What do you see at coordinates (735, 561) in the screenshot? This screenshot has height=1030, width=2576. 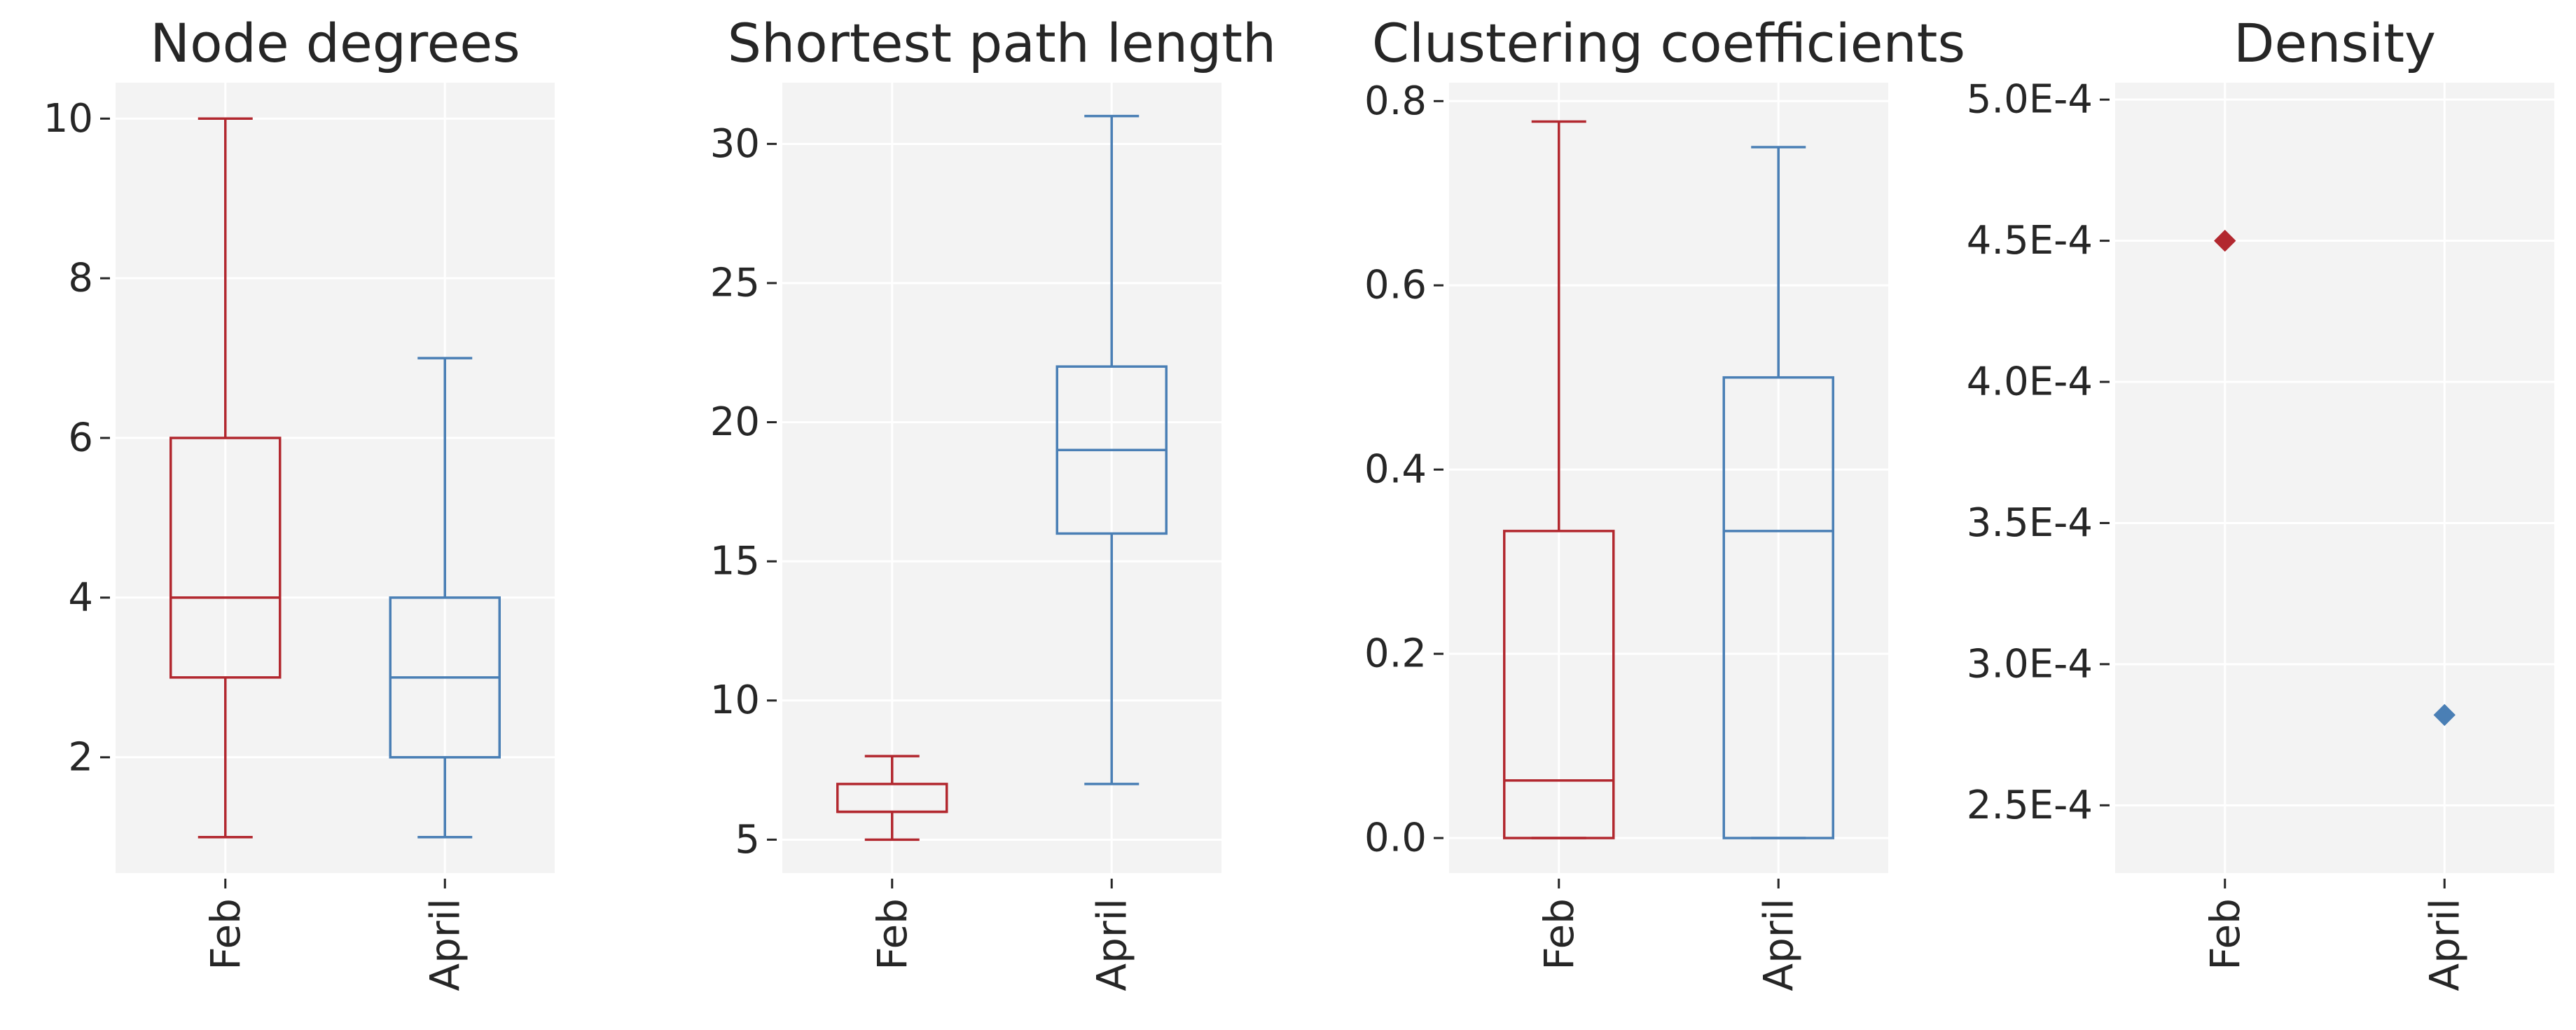 I see `y-tick-label: 15` at bounding box center [735, 561].